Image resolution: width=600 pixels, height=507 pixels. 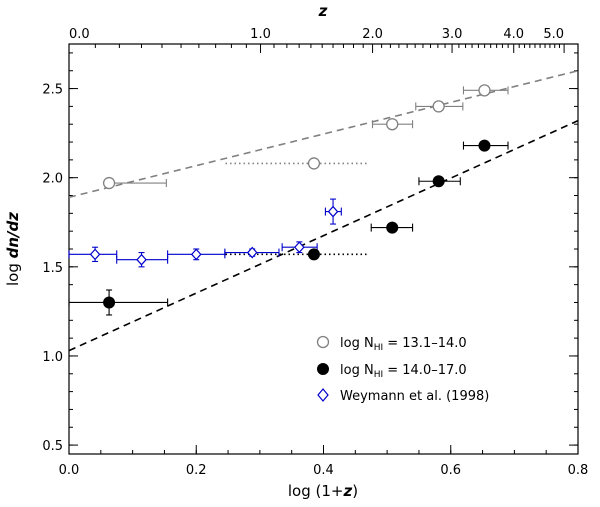 What do you see at coordinates (69, 470) in the screenshot?
I see `x-tick-label: 0.0` at bounding box center [69, 470].